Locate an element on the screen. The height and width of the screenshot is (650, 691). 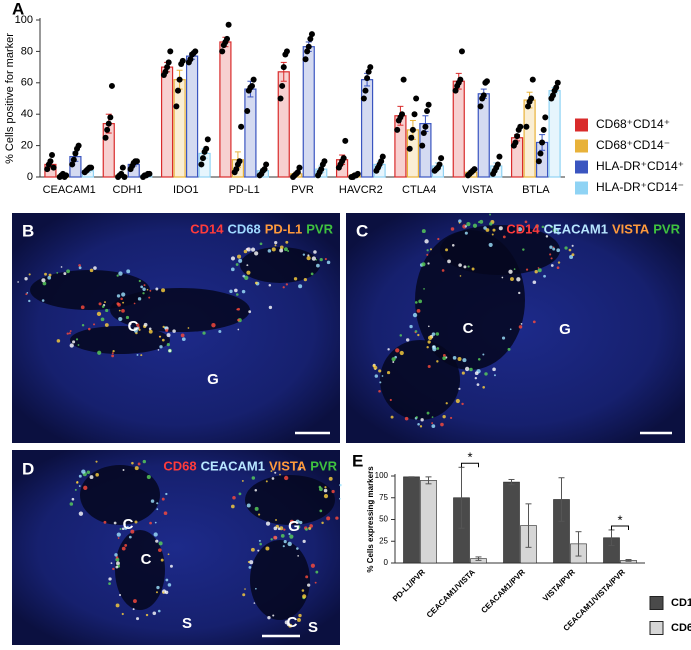
significance-label: * is located at coordinates (469, 457).